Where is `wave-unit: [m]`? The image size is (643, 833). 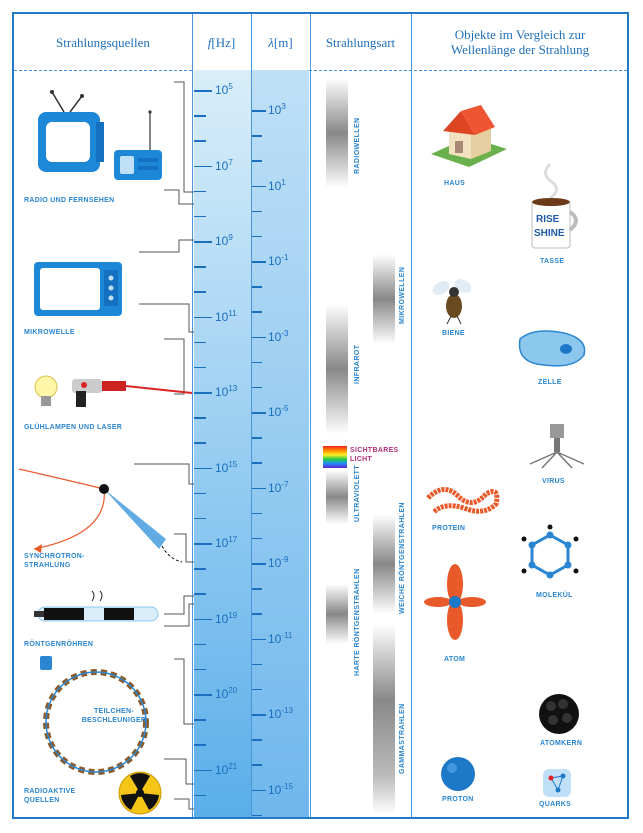
wave-unit: [m] is located at coordinates (283, 42).